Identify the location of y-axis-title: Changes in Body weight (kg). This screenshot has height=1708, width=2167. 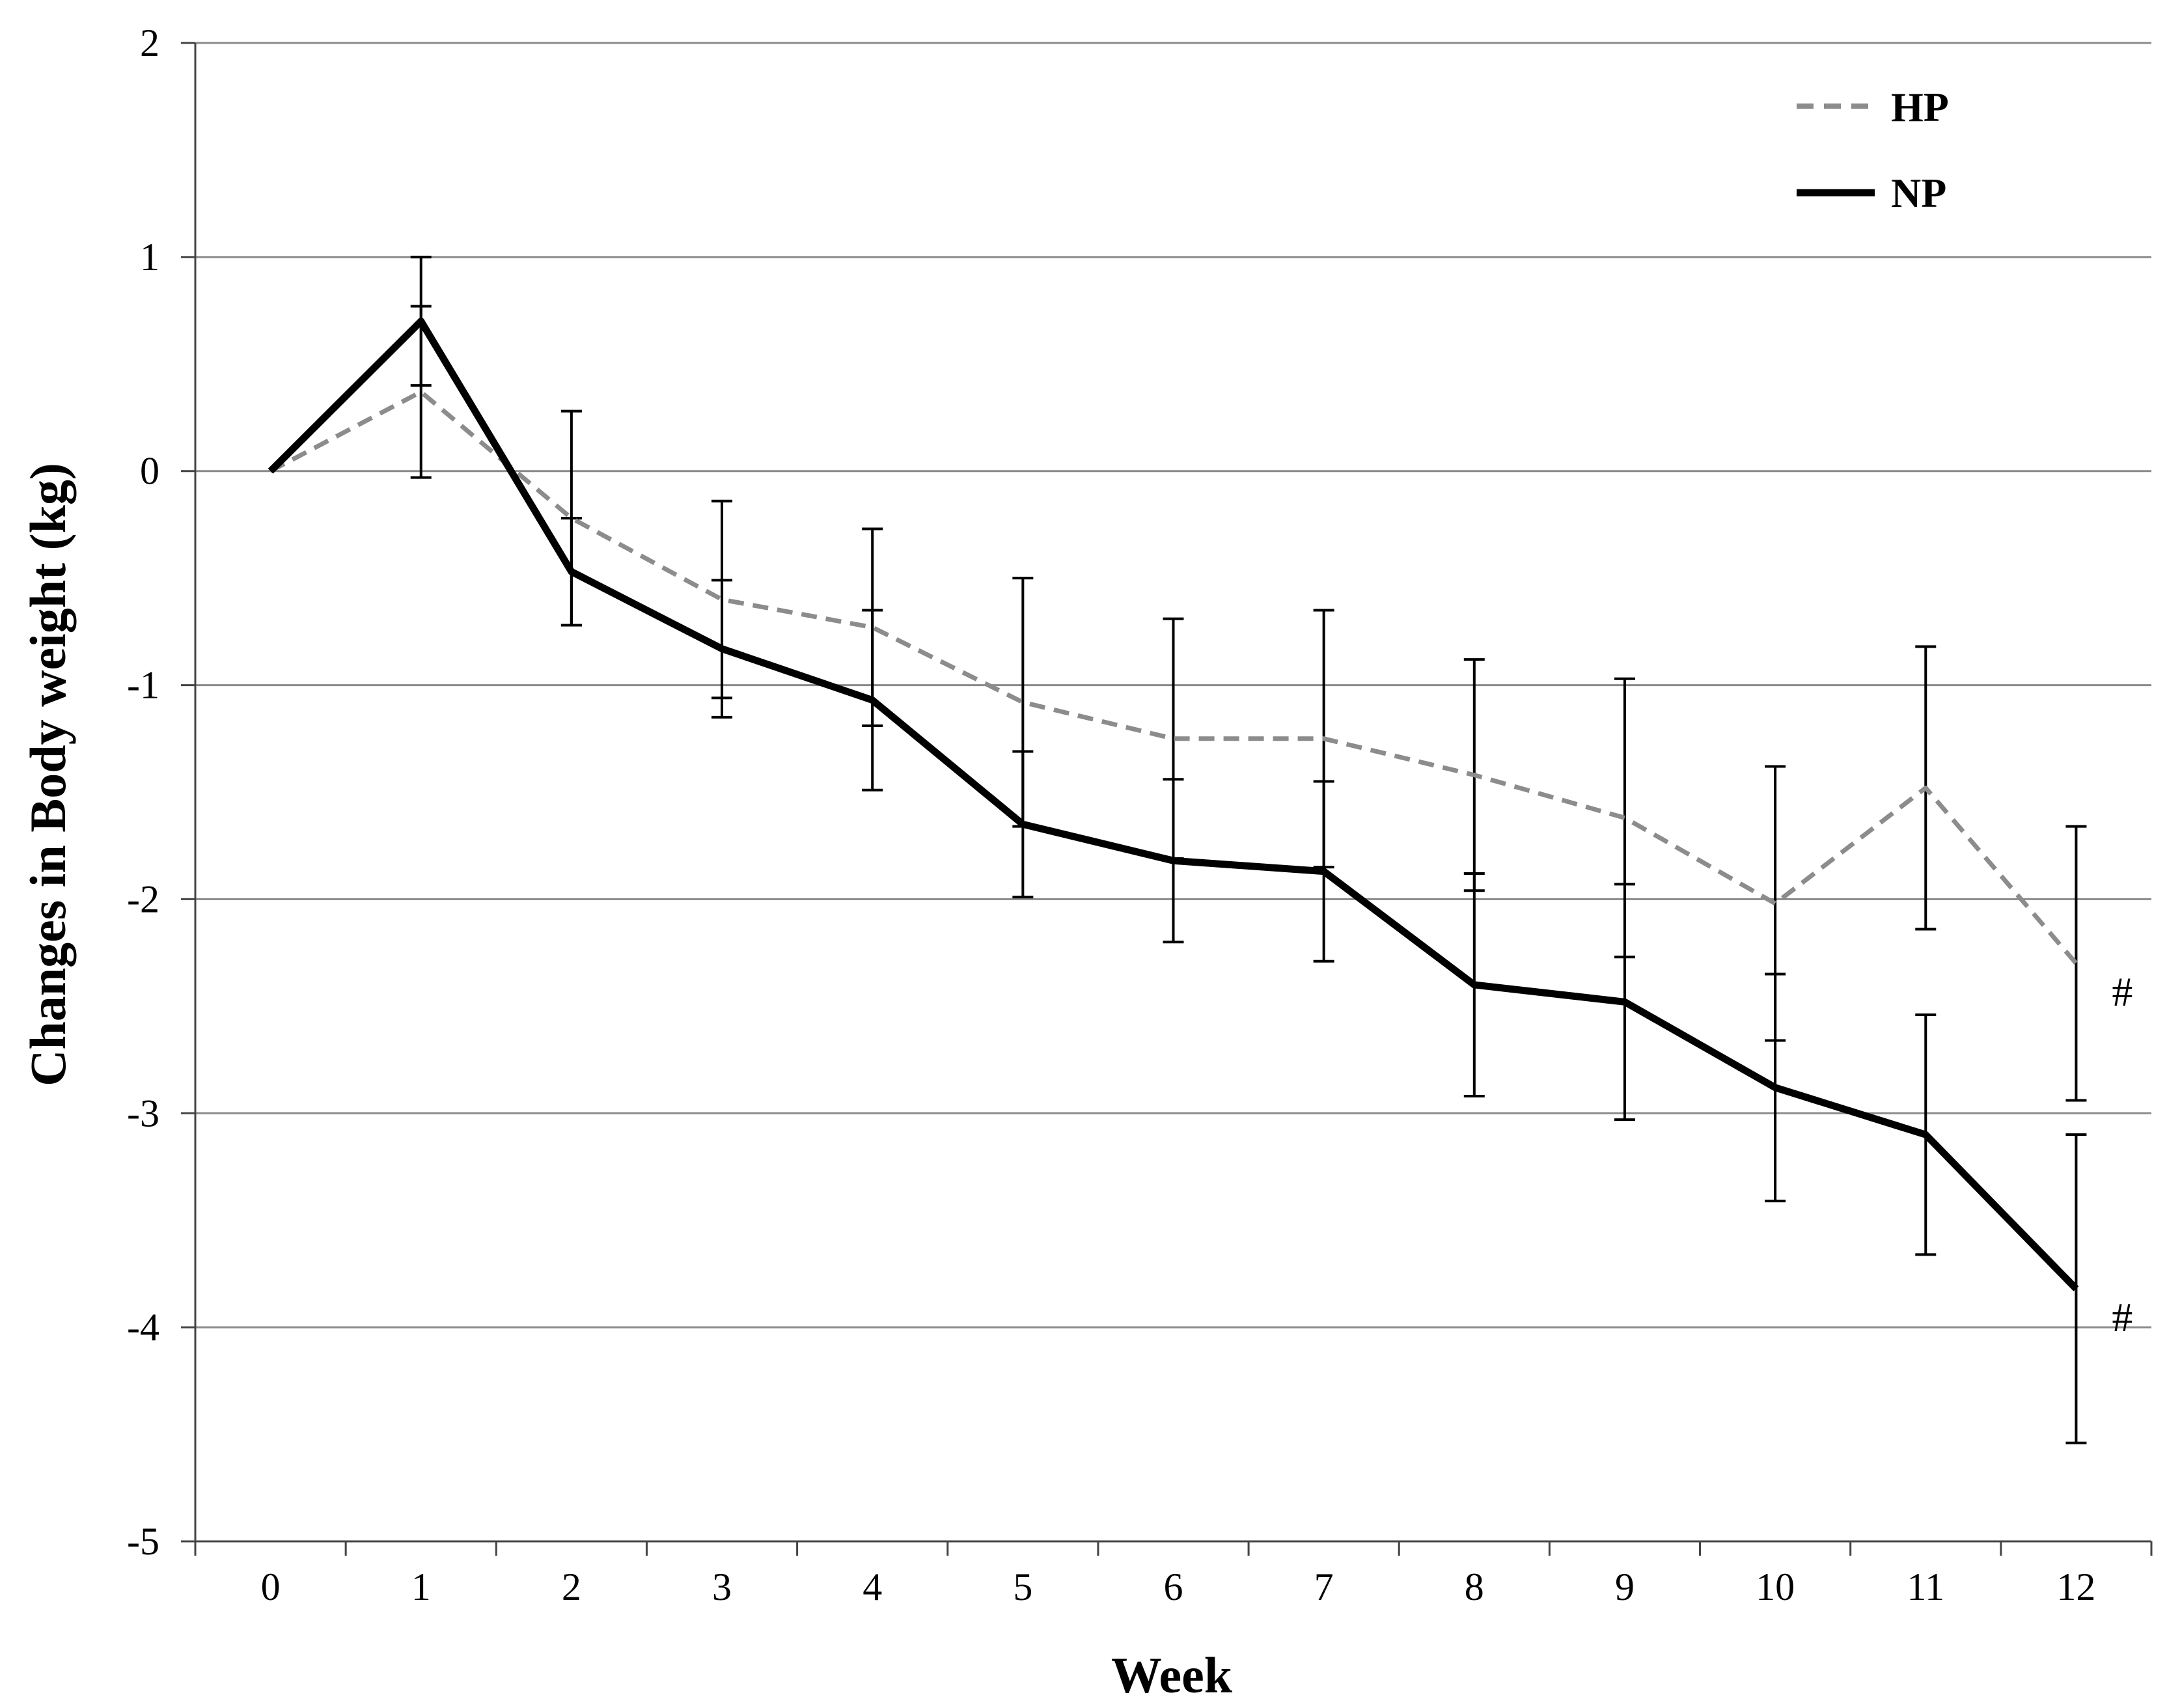
(48, 774).